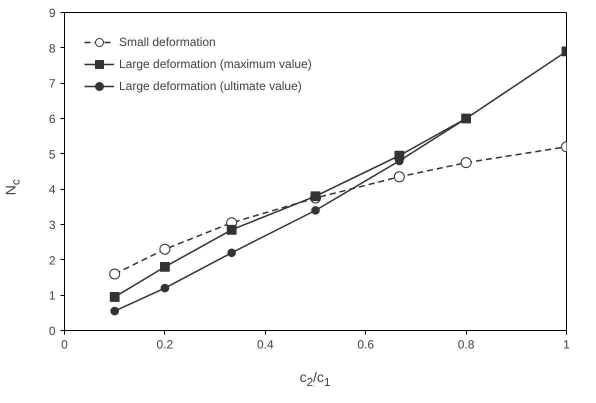 The height and width of the screenshot is (403, 596). What do you see at coordinates (52, 154) in the screenshot?
I see `y-tick-label: 5` at bounding box center [52, 154].